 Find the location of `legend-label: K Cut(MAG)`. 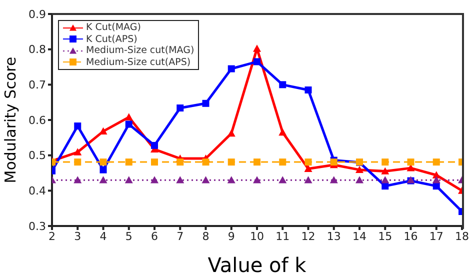

legend-label: K Cut(MAG) is located at coordinates (113, 28).